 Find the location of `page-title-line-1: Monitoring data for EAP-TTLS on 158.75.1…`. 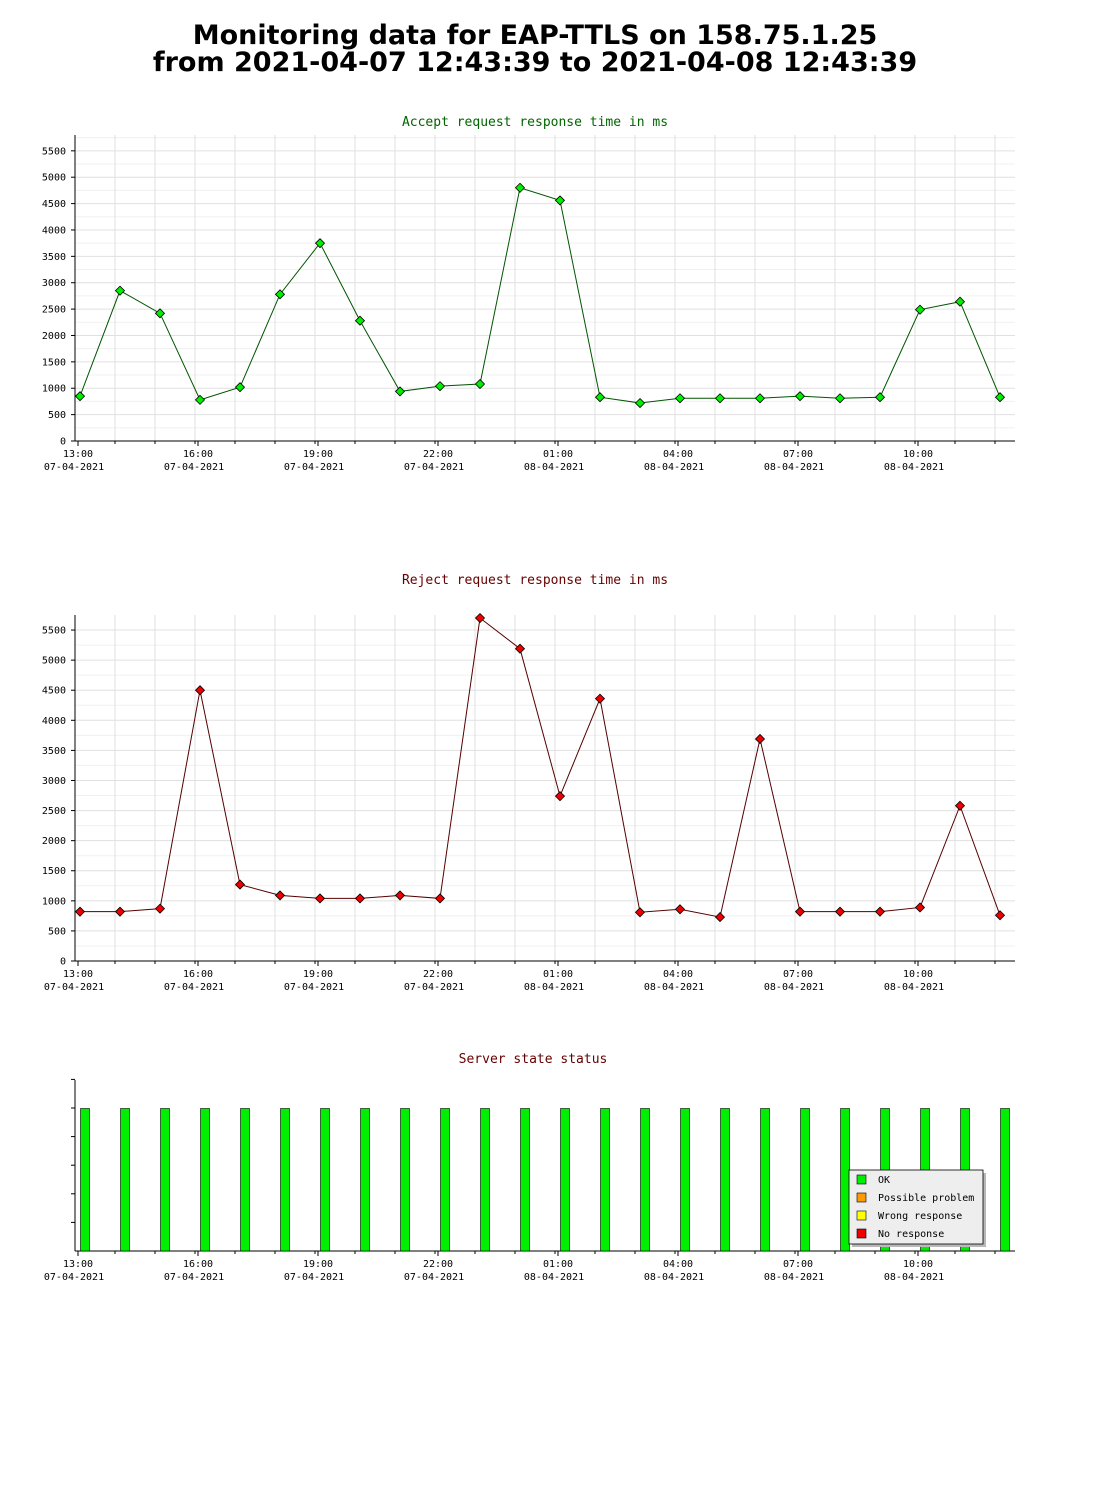

page-title-line-1: Monitoring data for EAP-TTLS on 158.75.1… is located at coordinates (535, 35).